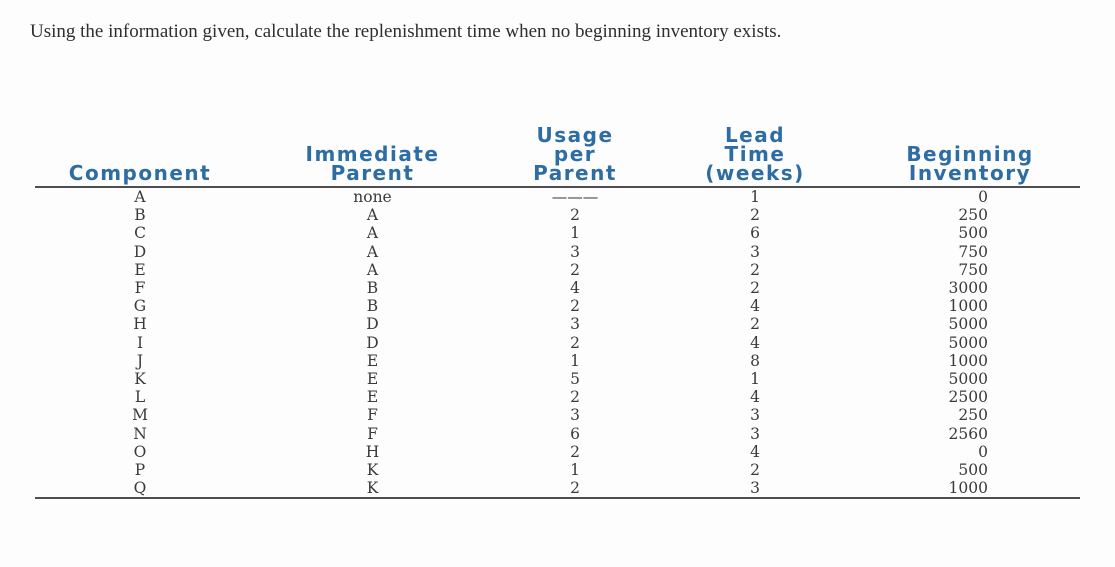 This screenshot has width=1115, height=567. What do you see at coordinates (557, 288) in the screenshot?
I see `table-row: F B 4 2 3000` at bounding box center [557, 288].